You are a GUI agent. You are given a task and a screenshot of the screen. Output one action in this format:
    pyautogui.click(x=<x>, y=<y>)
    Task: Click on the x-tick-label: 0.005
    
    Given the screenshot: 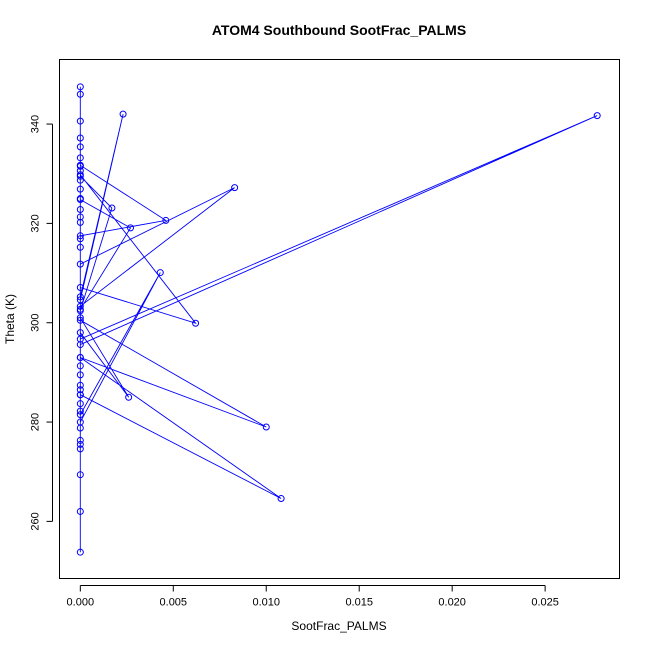 What is the action you would take?
    pyautogui.click(x=174, y=603)
    